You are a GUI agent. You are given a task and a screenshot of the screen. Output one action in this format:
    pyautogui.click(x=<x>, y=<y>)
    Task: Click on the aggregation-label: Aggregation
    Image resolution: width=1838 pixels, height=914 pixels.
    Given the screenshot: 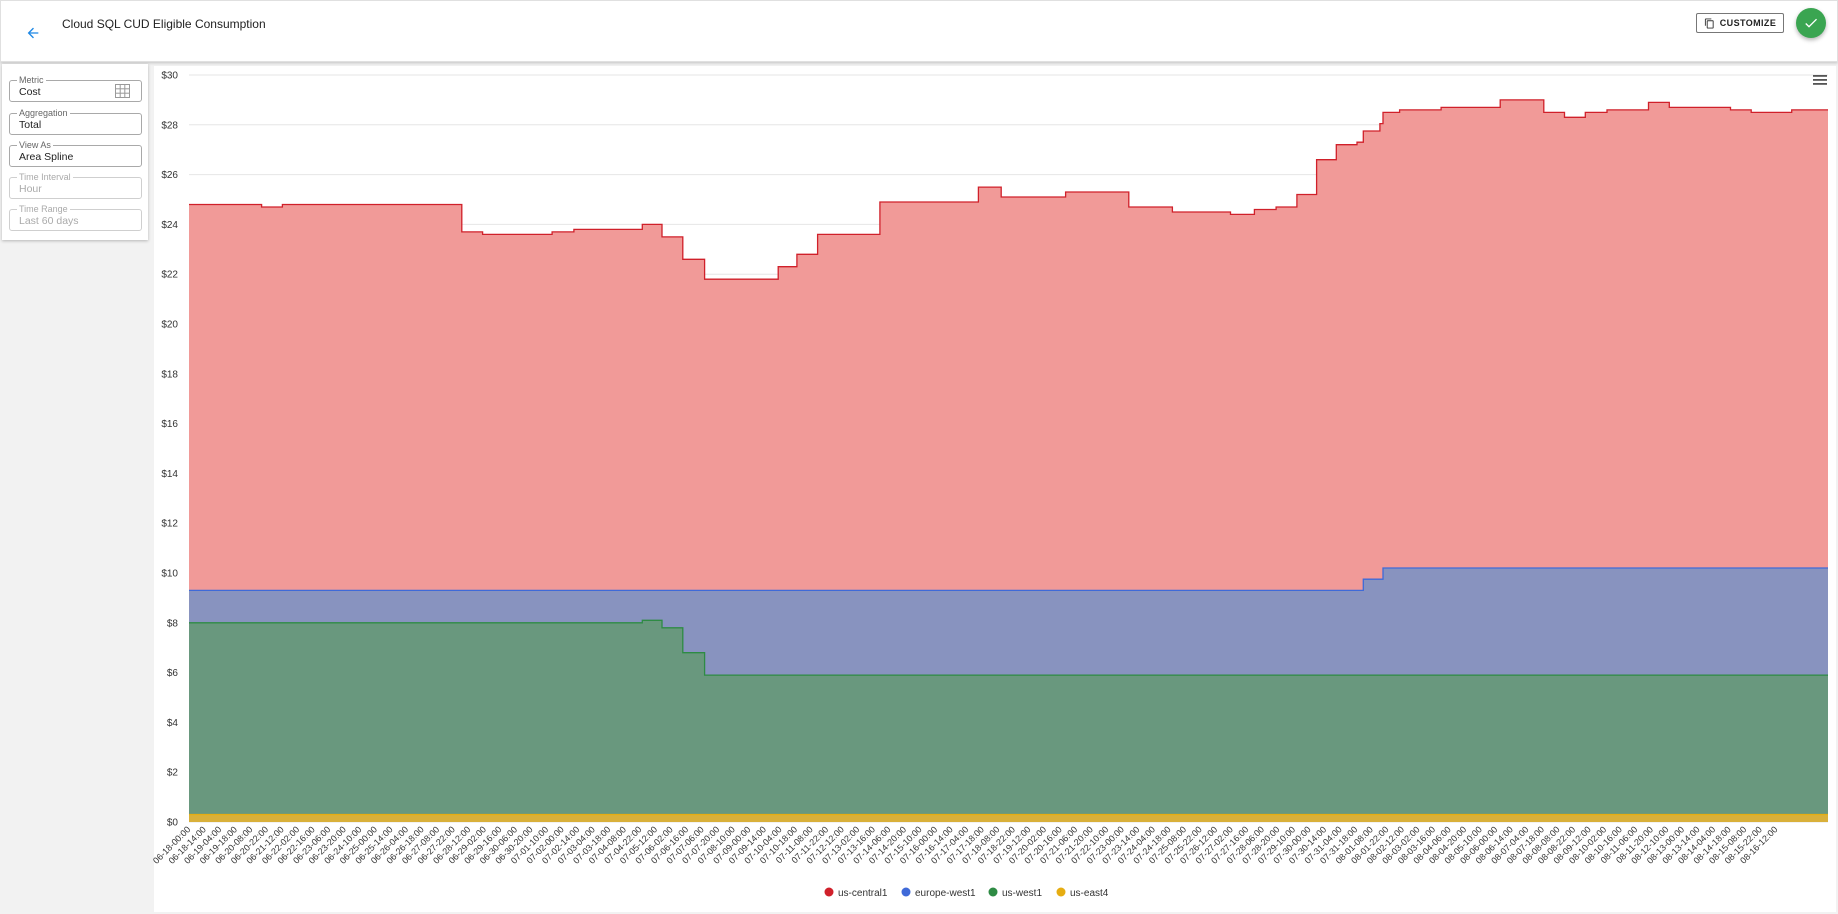 What is the action you would take?
    pyautogui.click(x=43, y=113)
    